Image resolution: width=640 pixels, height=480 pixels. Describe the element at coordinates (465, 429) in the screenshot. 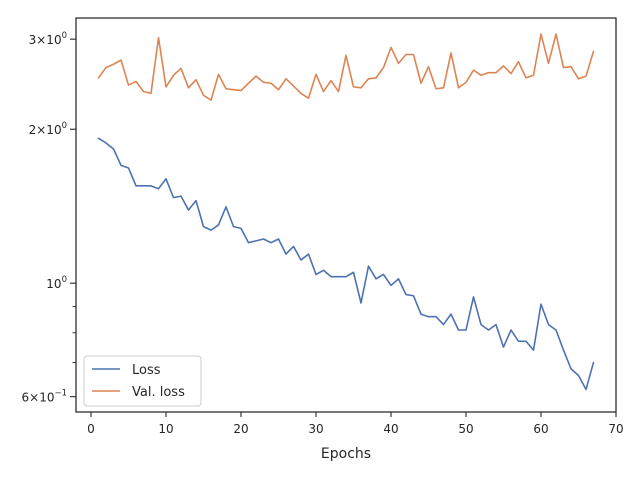

I see `x-tick-label: 50` at that location.